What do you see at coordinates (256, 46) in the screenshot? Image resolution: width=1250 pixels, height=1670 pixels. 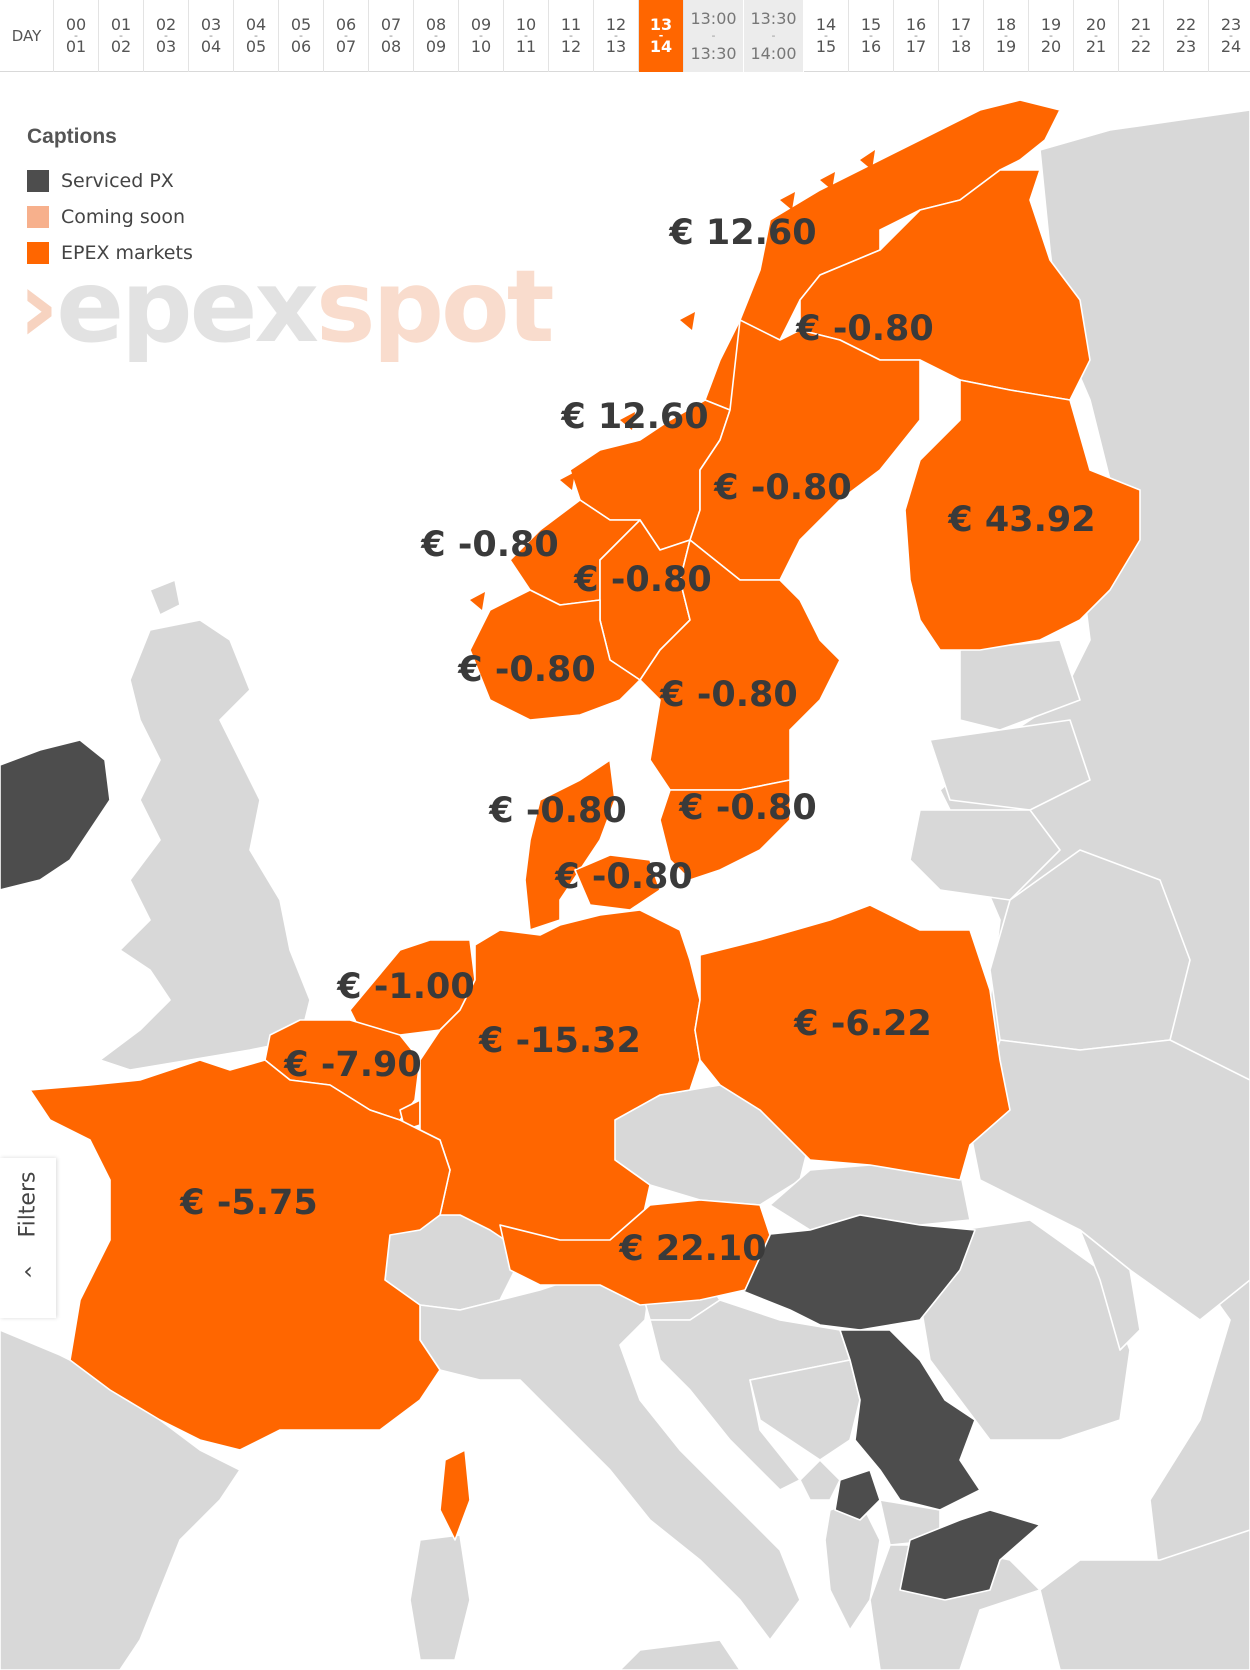 I see `slot-to: 05` at bounding box center [256, 46].